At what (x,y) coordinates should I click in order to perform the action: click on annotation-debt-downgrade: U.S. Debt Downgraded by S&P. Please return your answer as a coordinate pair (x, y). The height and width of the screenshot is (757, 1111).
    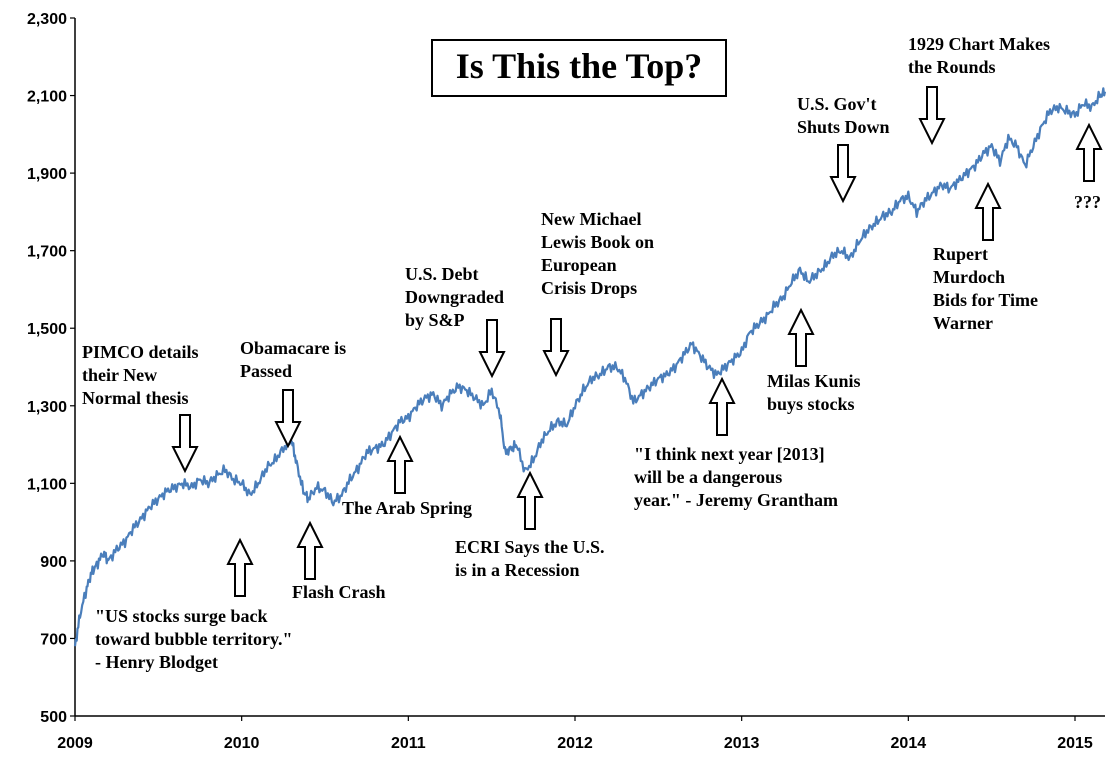
    Looking at the image, I should click on (455, 321).